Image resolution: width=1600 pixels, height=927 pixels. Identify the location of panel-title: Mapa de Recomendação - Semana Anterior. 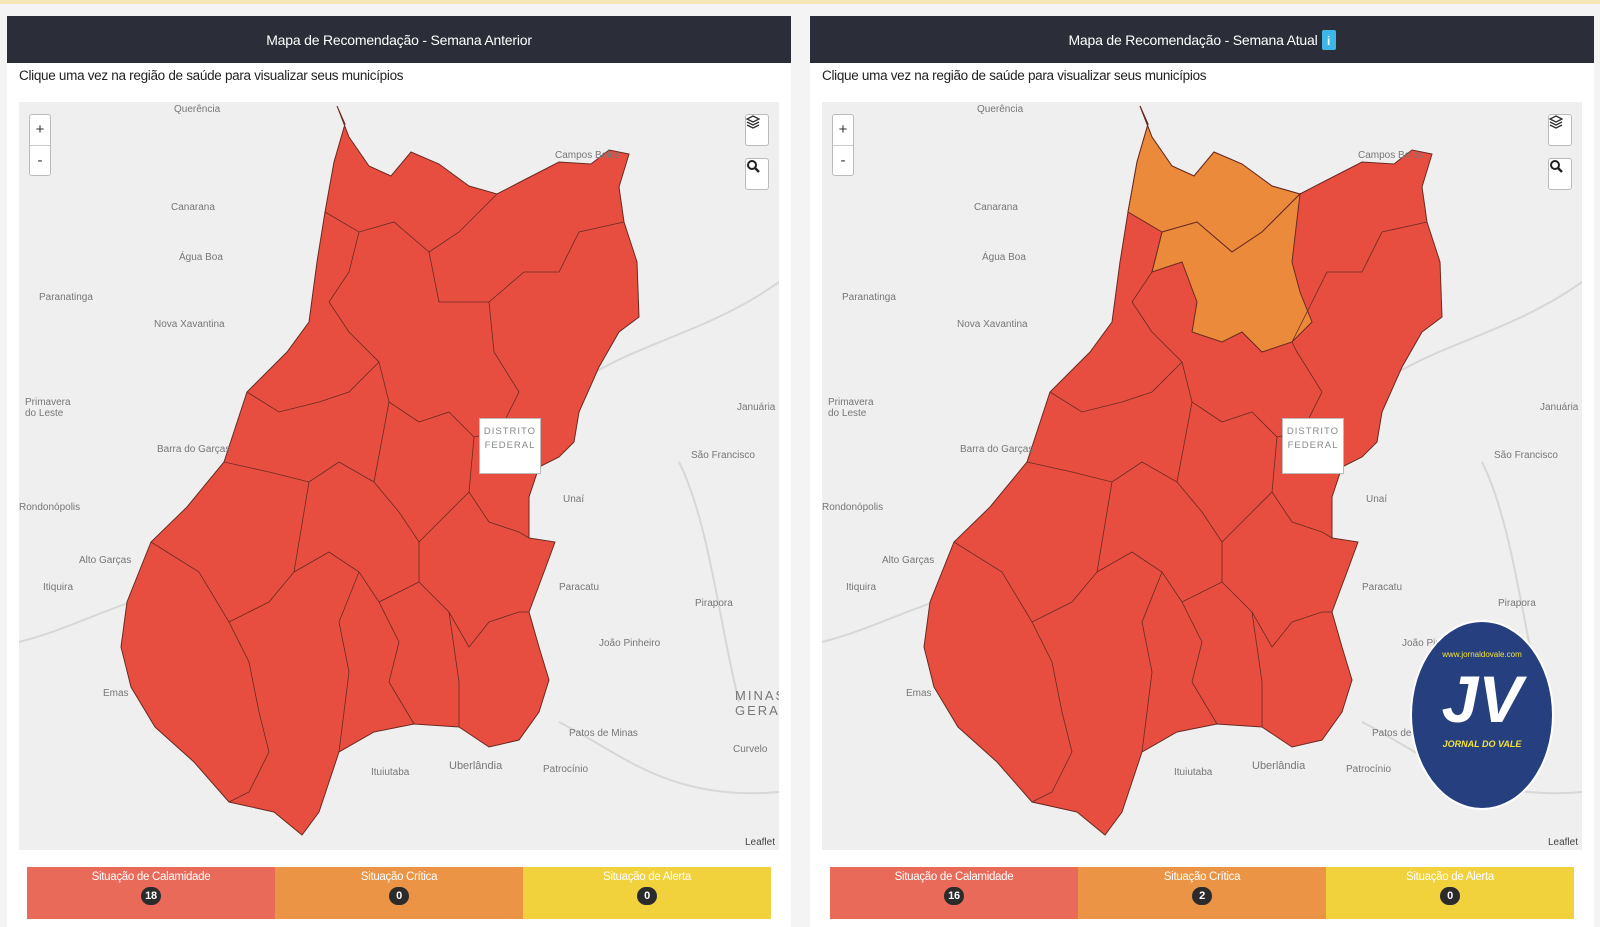
(399, 39).